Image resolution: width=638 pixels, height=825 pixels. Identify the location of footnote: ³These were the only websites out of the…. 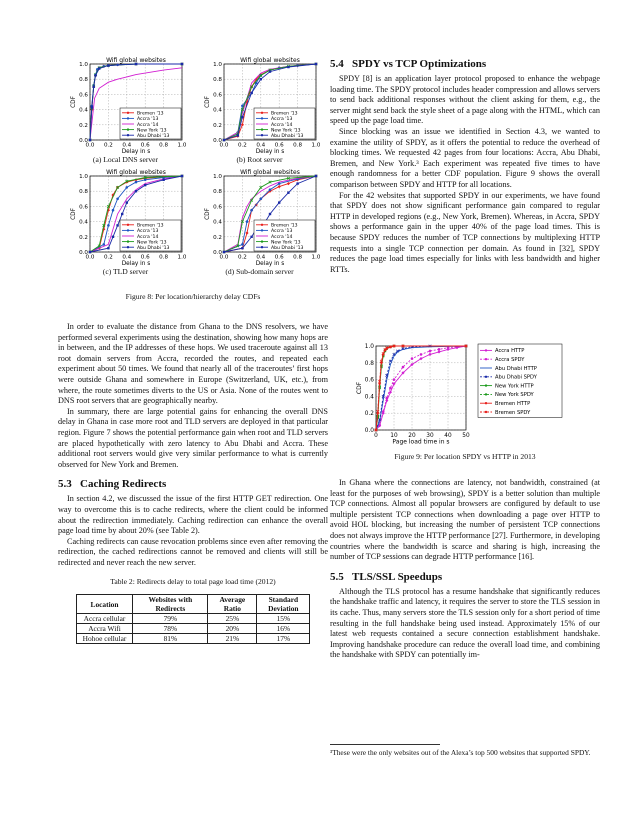
(460, 752).